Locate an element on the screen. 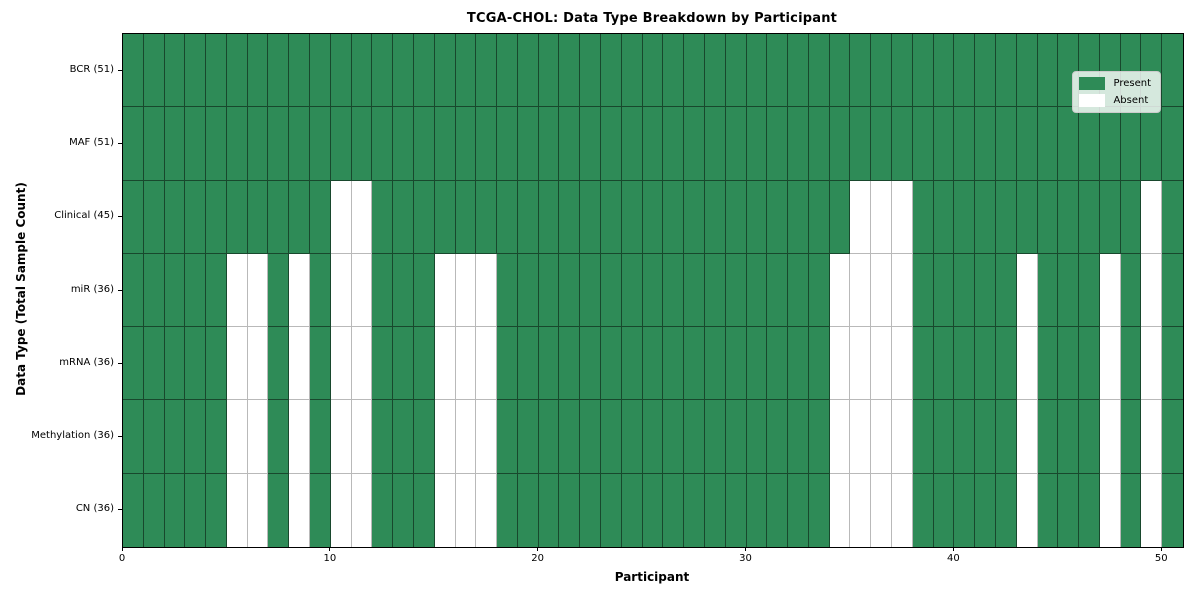  legend-entry-absent: Absent is located at coordinates (1115, 100).